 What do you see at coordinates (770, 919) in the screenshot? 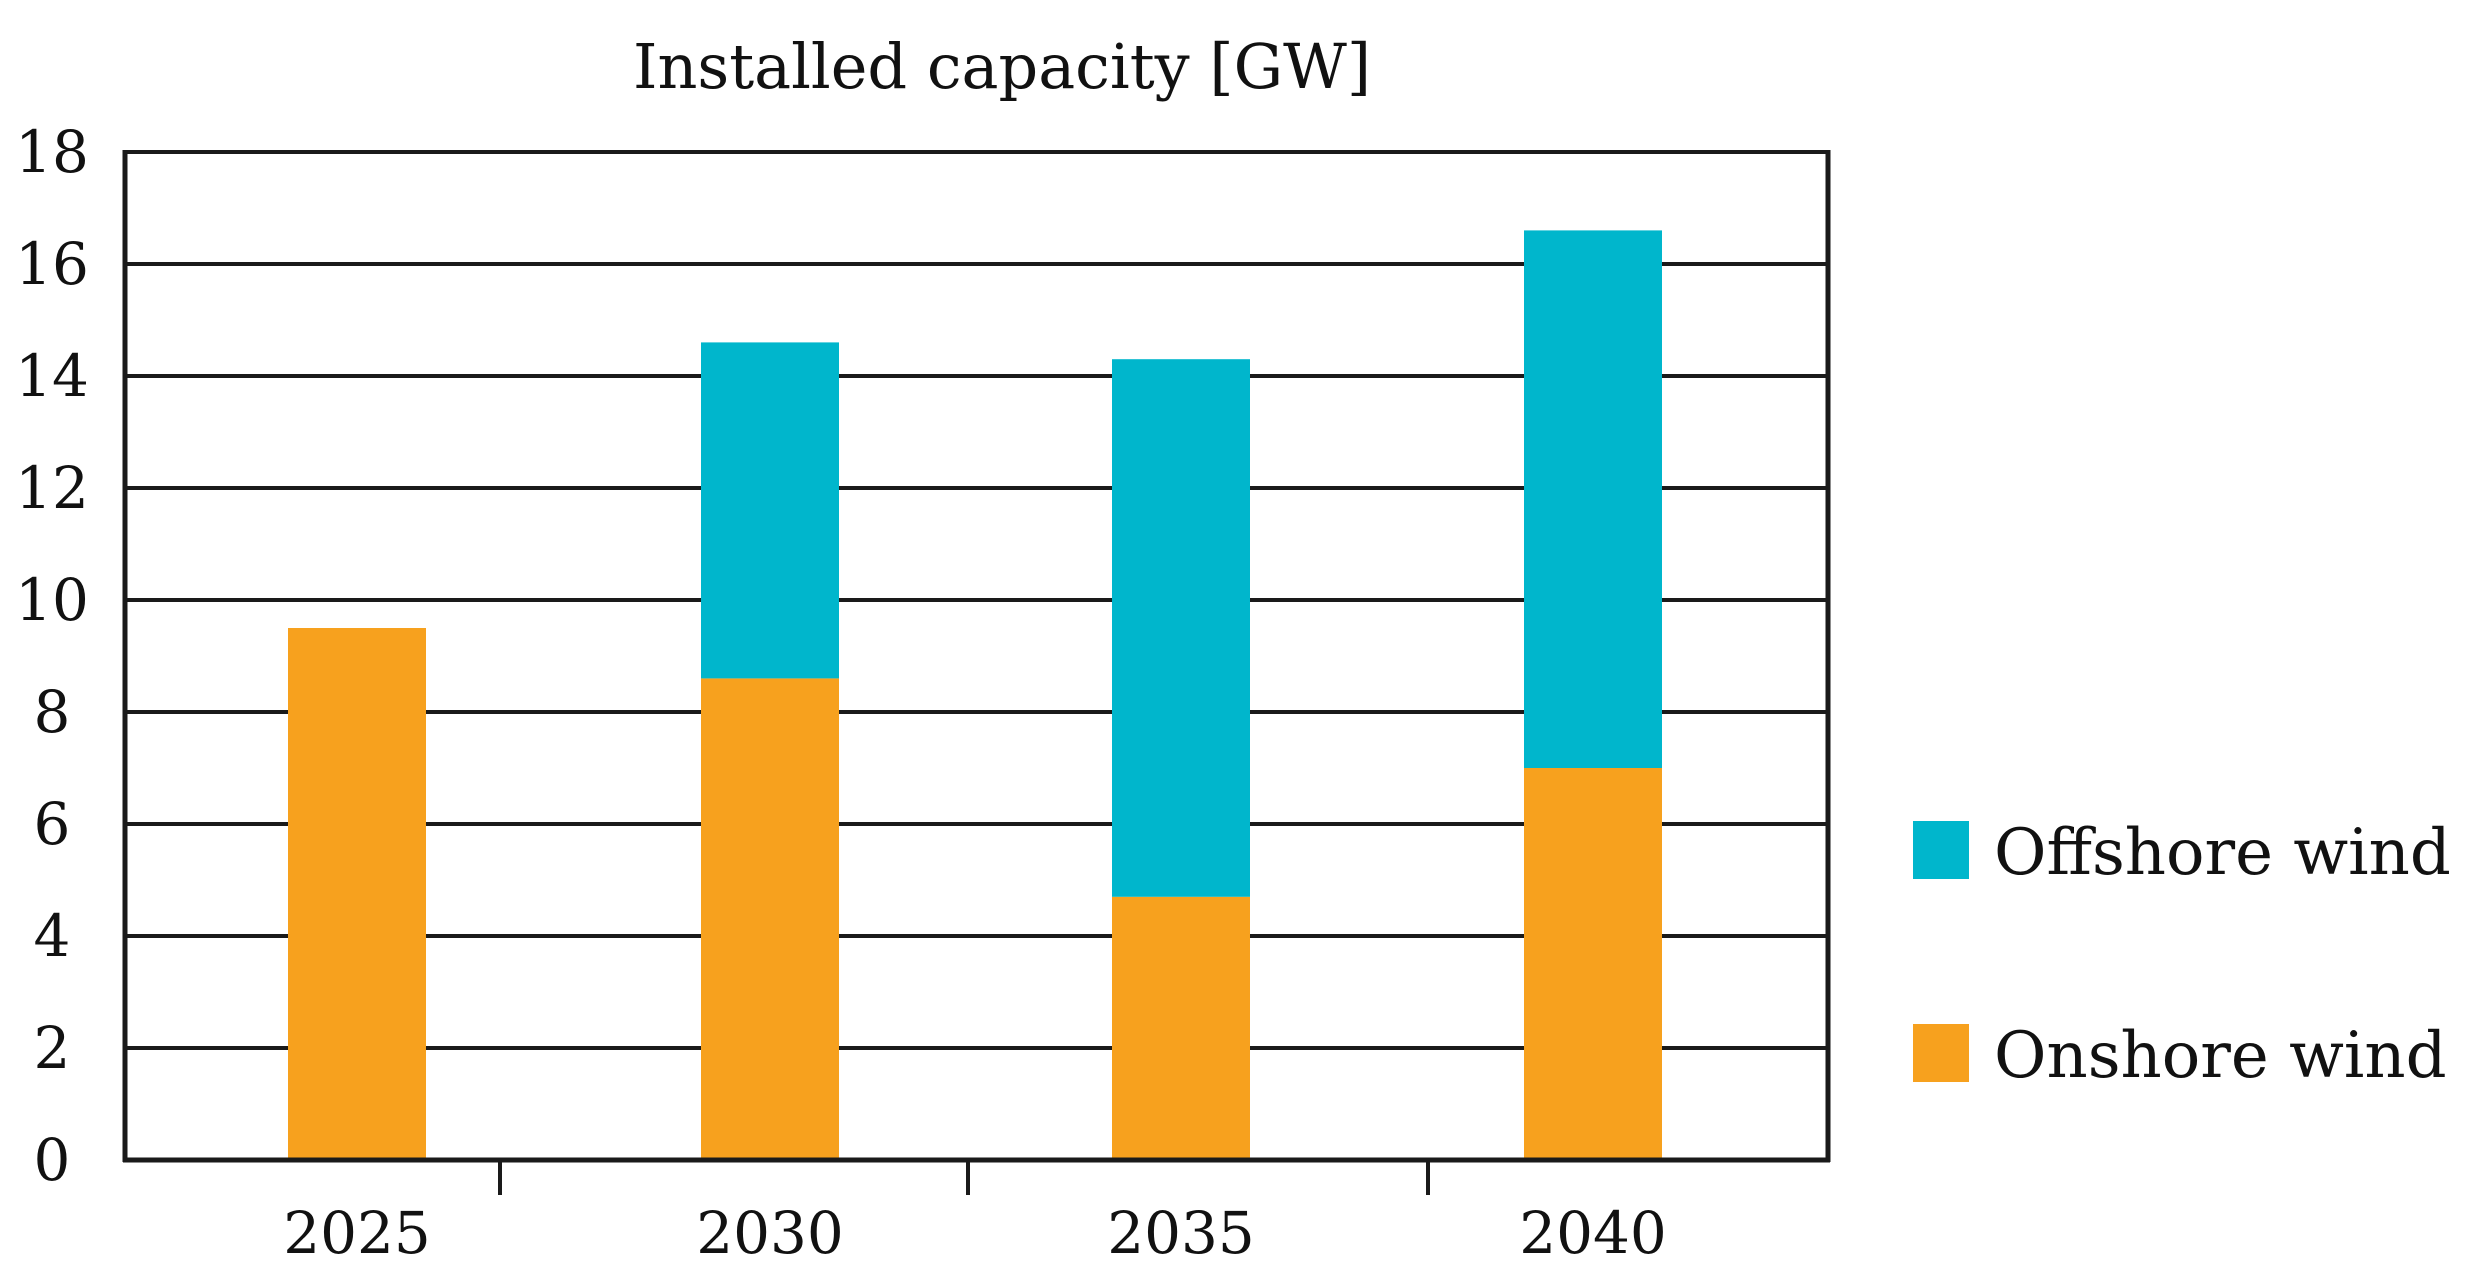
I see `bar-onshore-wind-2030` at bounding box center [770, 919].